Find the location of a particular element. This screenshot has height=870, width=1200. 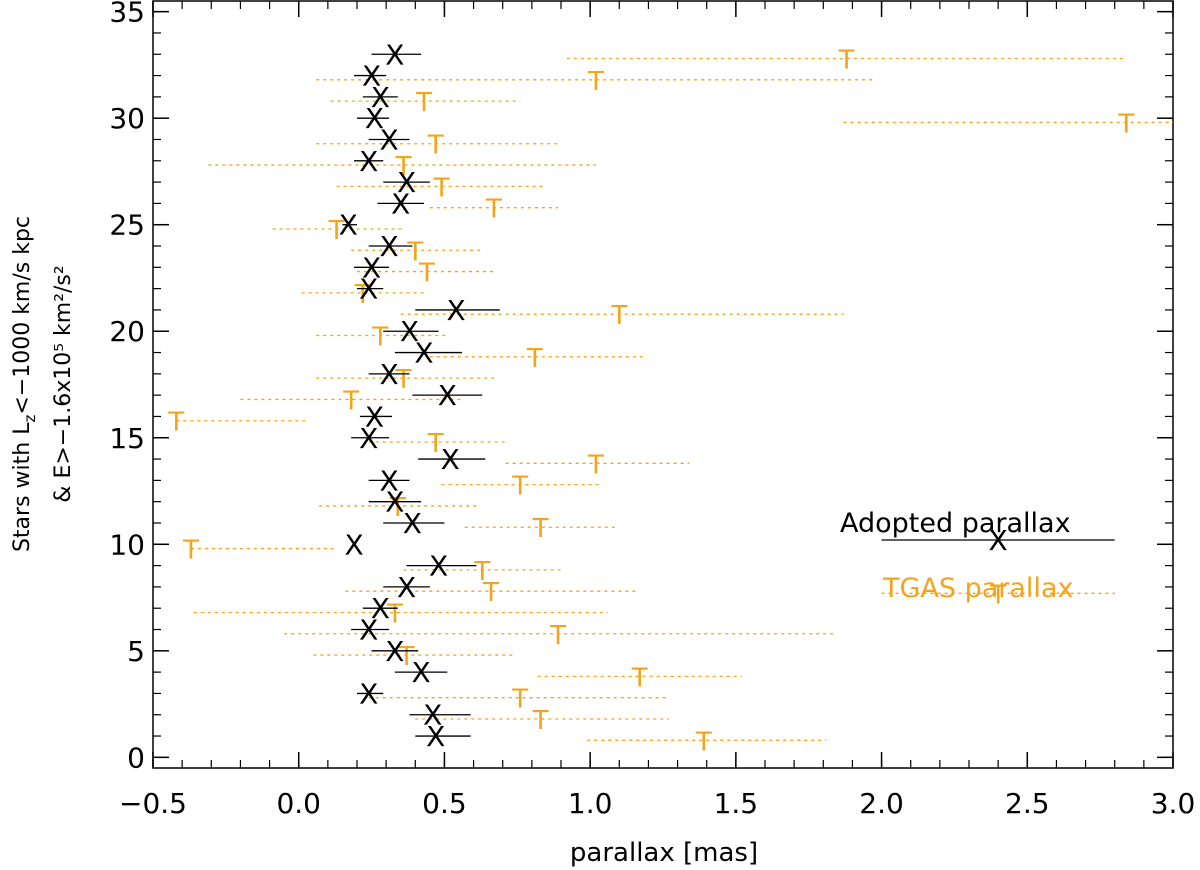

legend-adopted-sample: X is located at coordinates (998, 540).